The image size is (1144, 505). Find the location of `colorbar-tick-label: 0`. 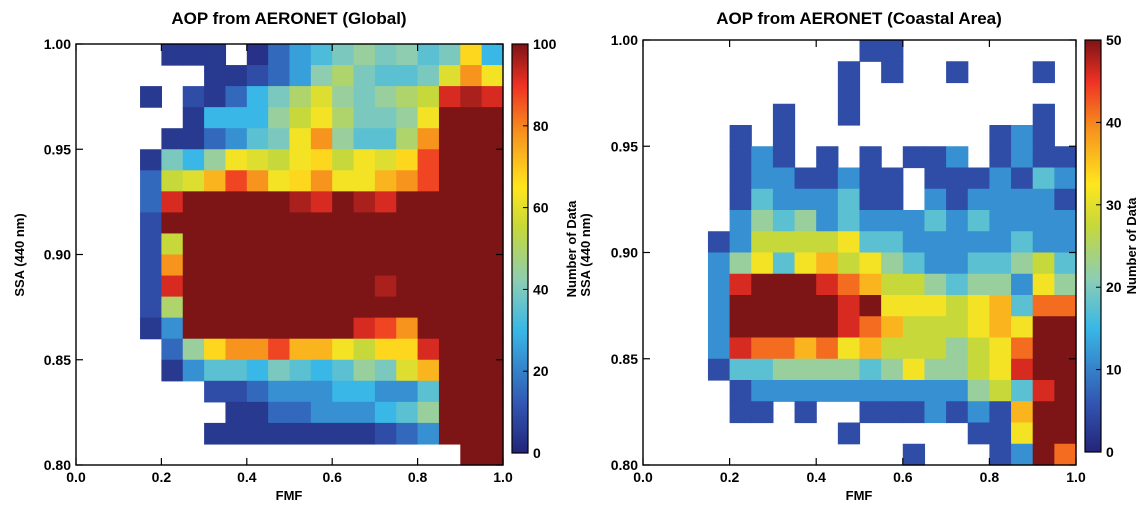

colorbar-tick-label: 0 is located at coordinates (537, 453).